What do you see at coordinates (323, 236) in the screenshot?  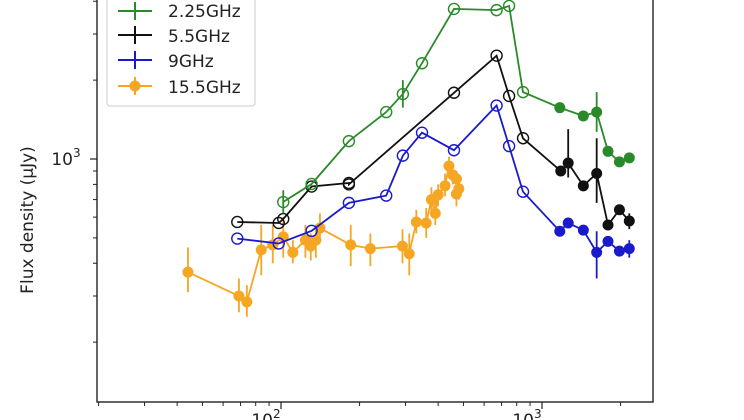 I see `series-15-5ghz` at bounding box center [323, 236].